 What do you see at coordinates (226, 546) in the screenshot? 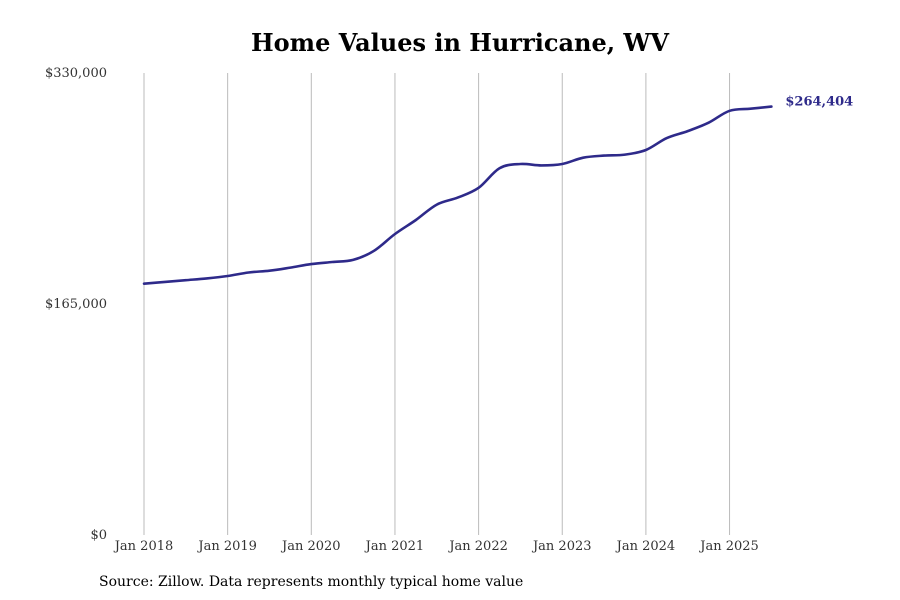
I see `x-tick-label: Jan 2019` at bounding box center [226, 546].